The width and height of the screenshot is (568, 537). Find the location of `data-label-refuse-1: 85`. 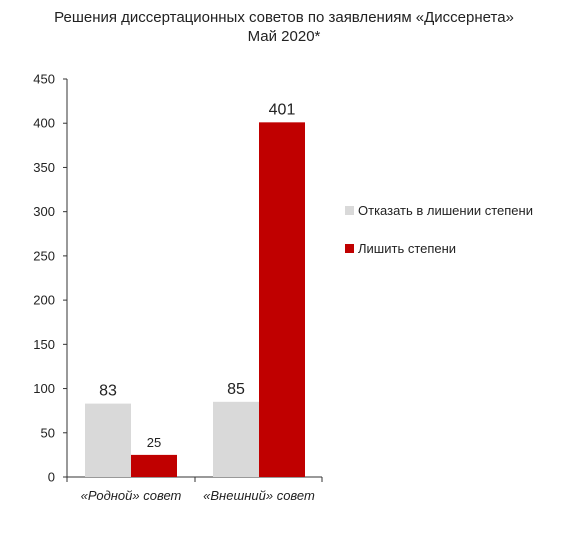

data-label-refuse-1: 85 is located at coordinates (236, 389).